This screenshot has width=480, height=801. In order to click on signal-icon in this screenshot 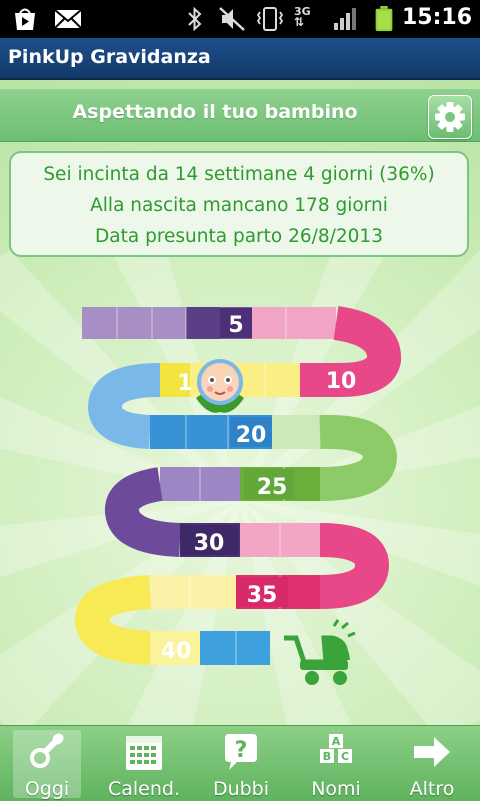, I will do `click(345, 19)`.